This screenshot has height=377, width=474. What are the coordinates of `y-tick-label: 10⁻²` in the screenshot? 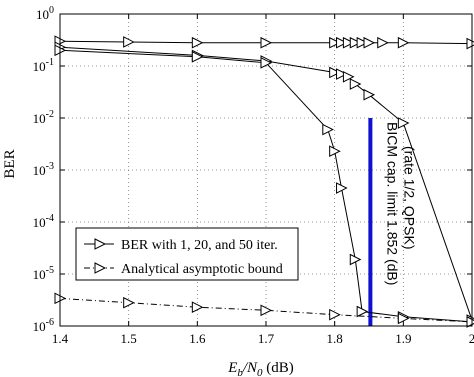 It's located at (43, 117).